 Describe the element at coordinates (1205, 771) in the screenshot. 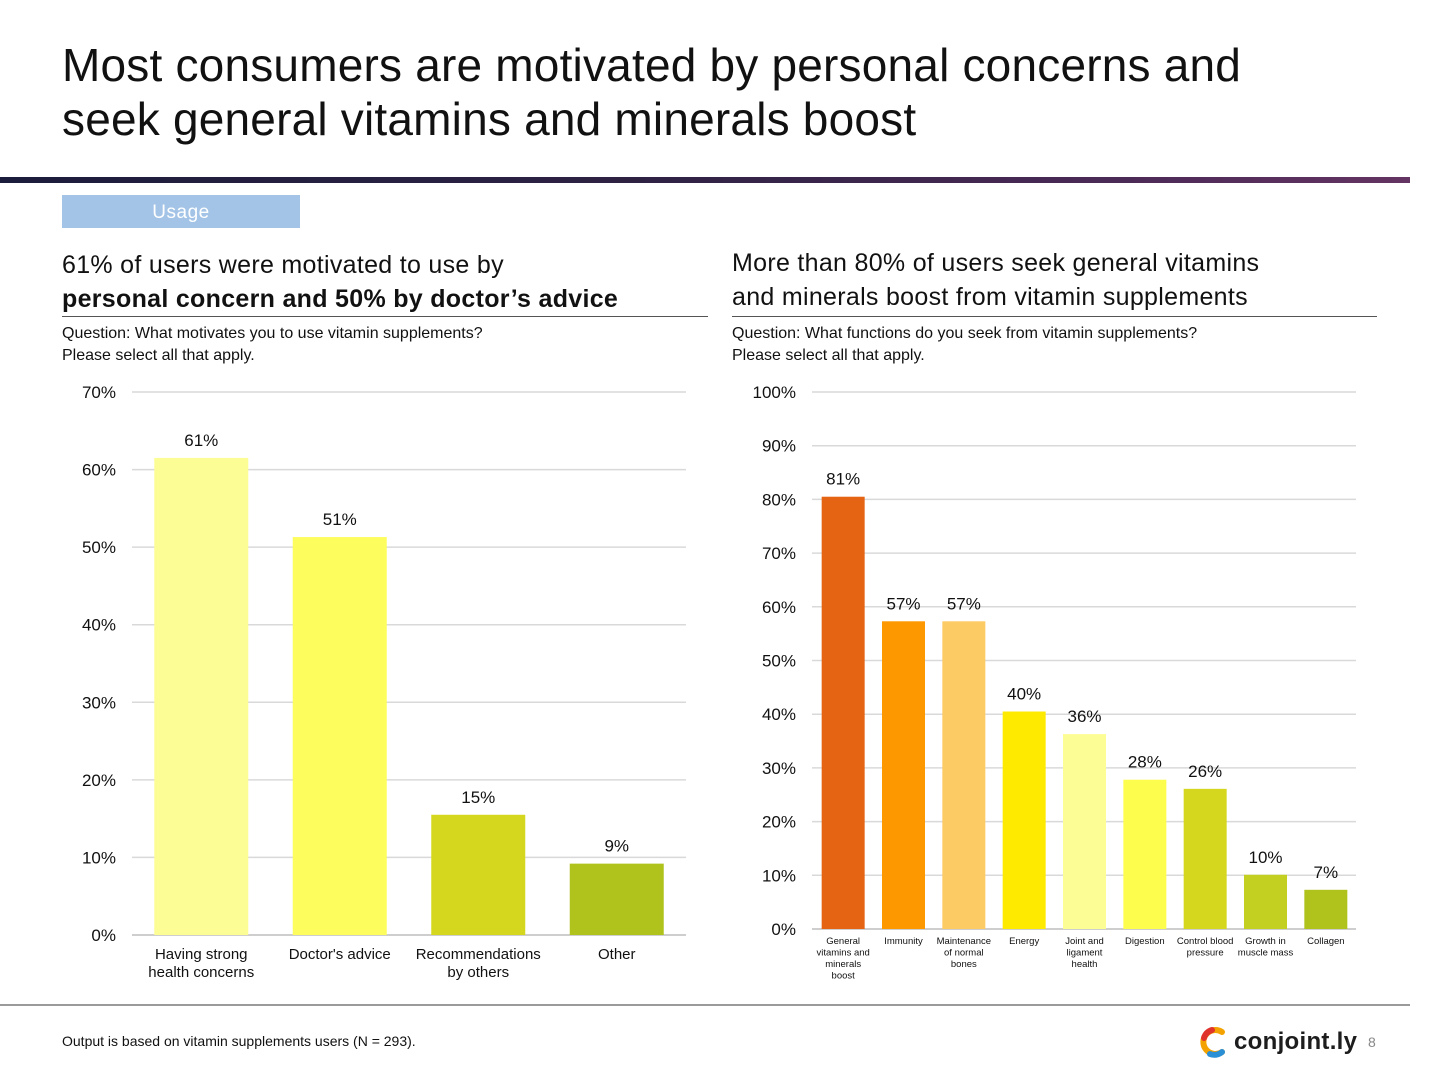

I see `data-label: 26%` at that location.